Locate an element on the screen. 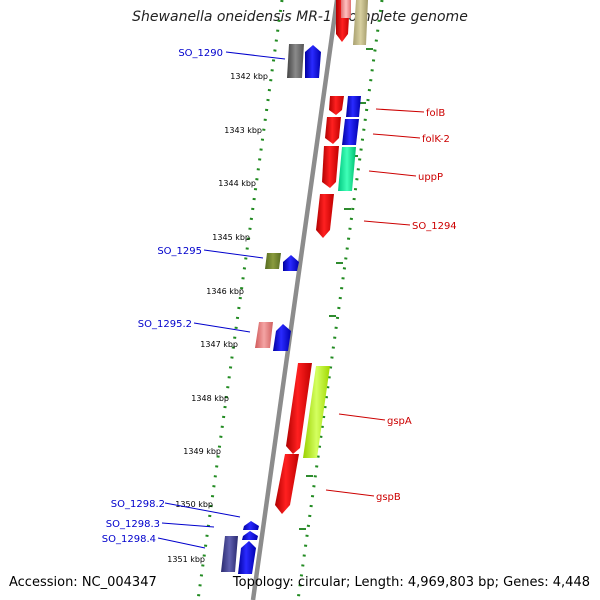 The image size is (600, 600). scale-label-1342: 1342 kbp is located at coordinates (249, 76).